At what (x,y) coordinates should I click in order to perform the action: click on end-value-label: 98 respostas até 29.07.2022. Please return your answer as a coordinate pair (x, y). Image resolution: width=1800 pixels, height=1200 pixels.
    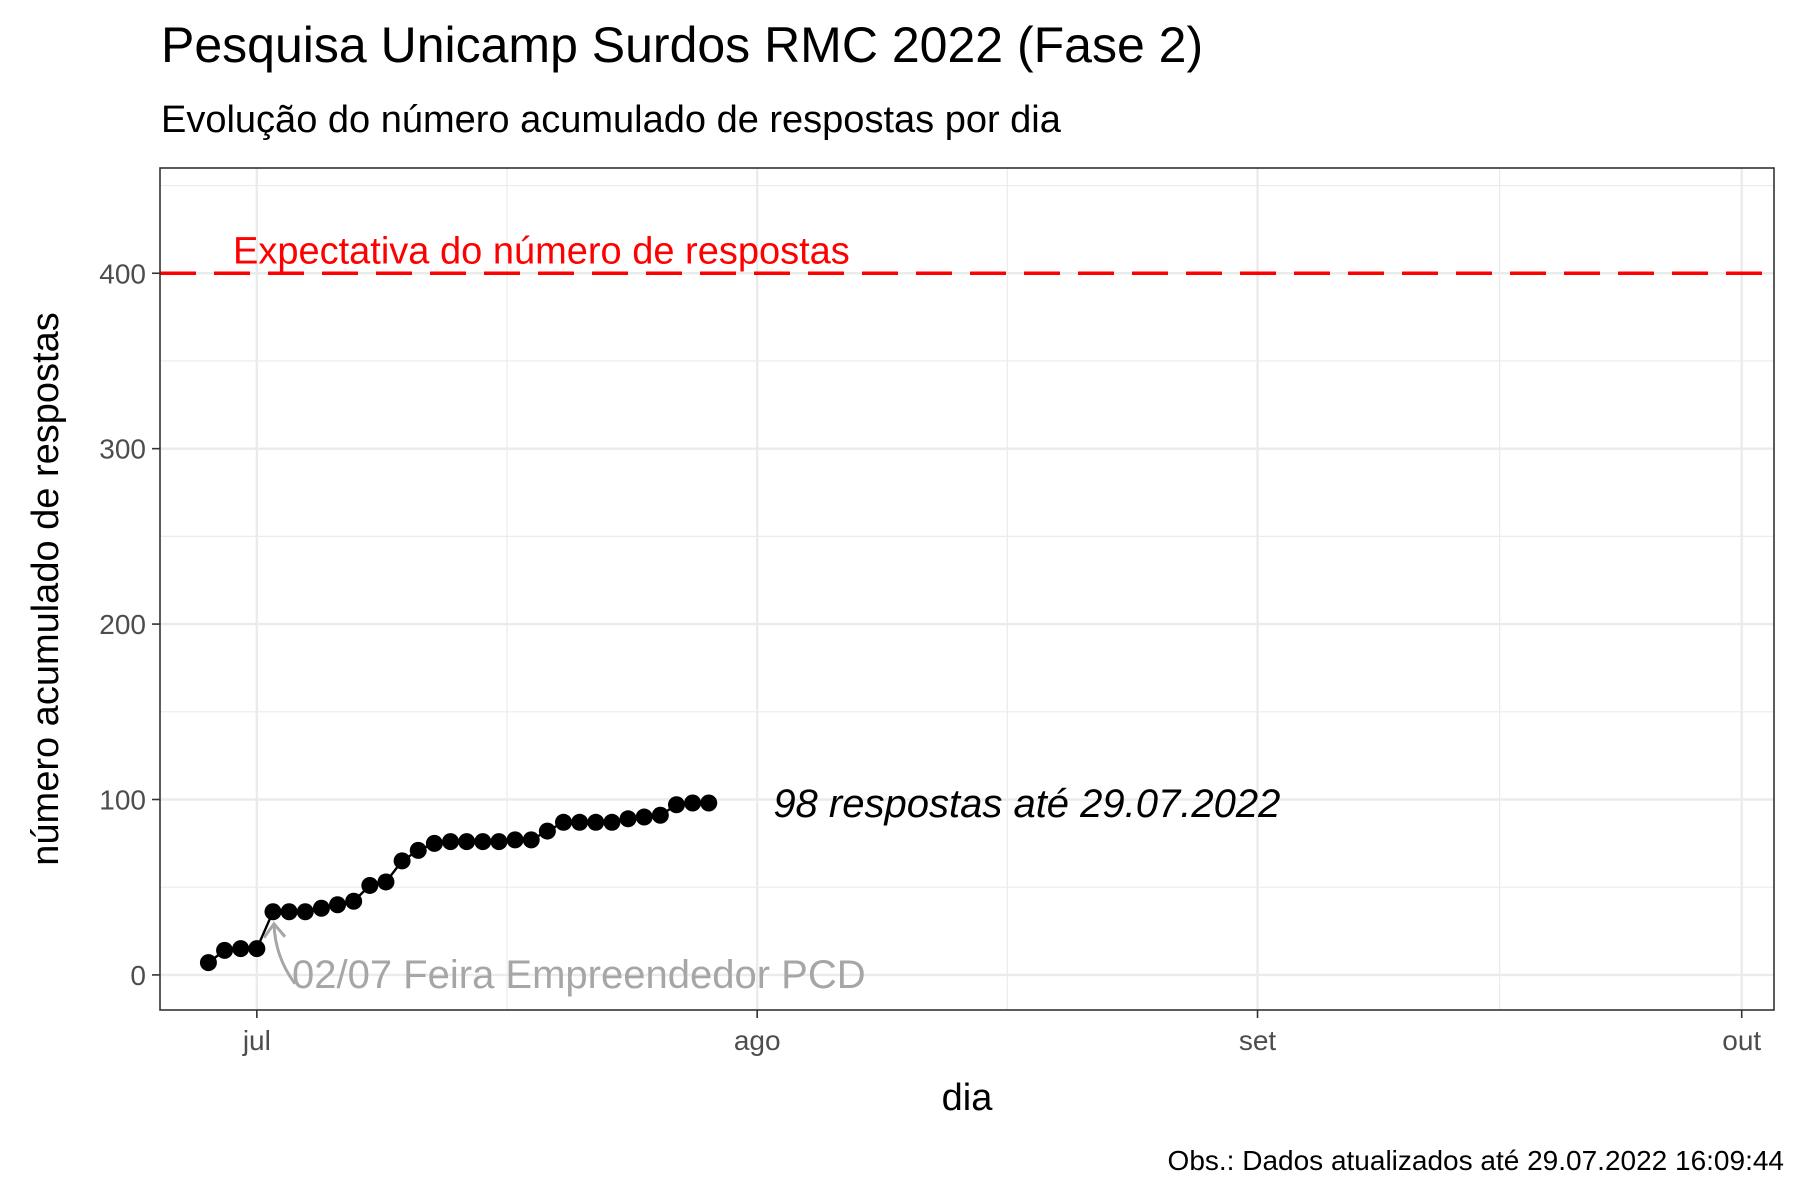
    Looking at the image, I should click on (1026, 804).